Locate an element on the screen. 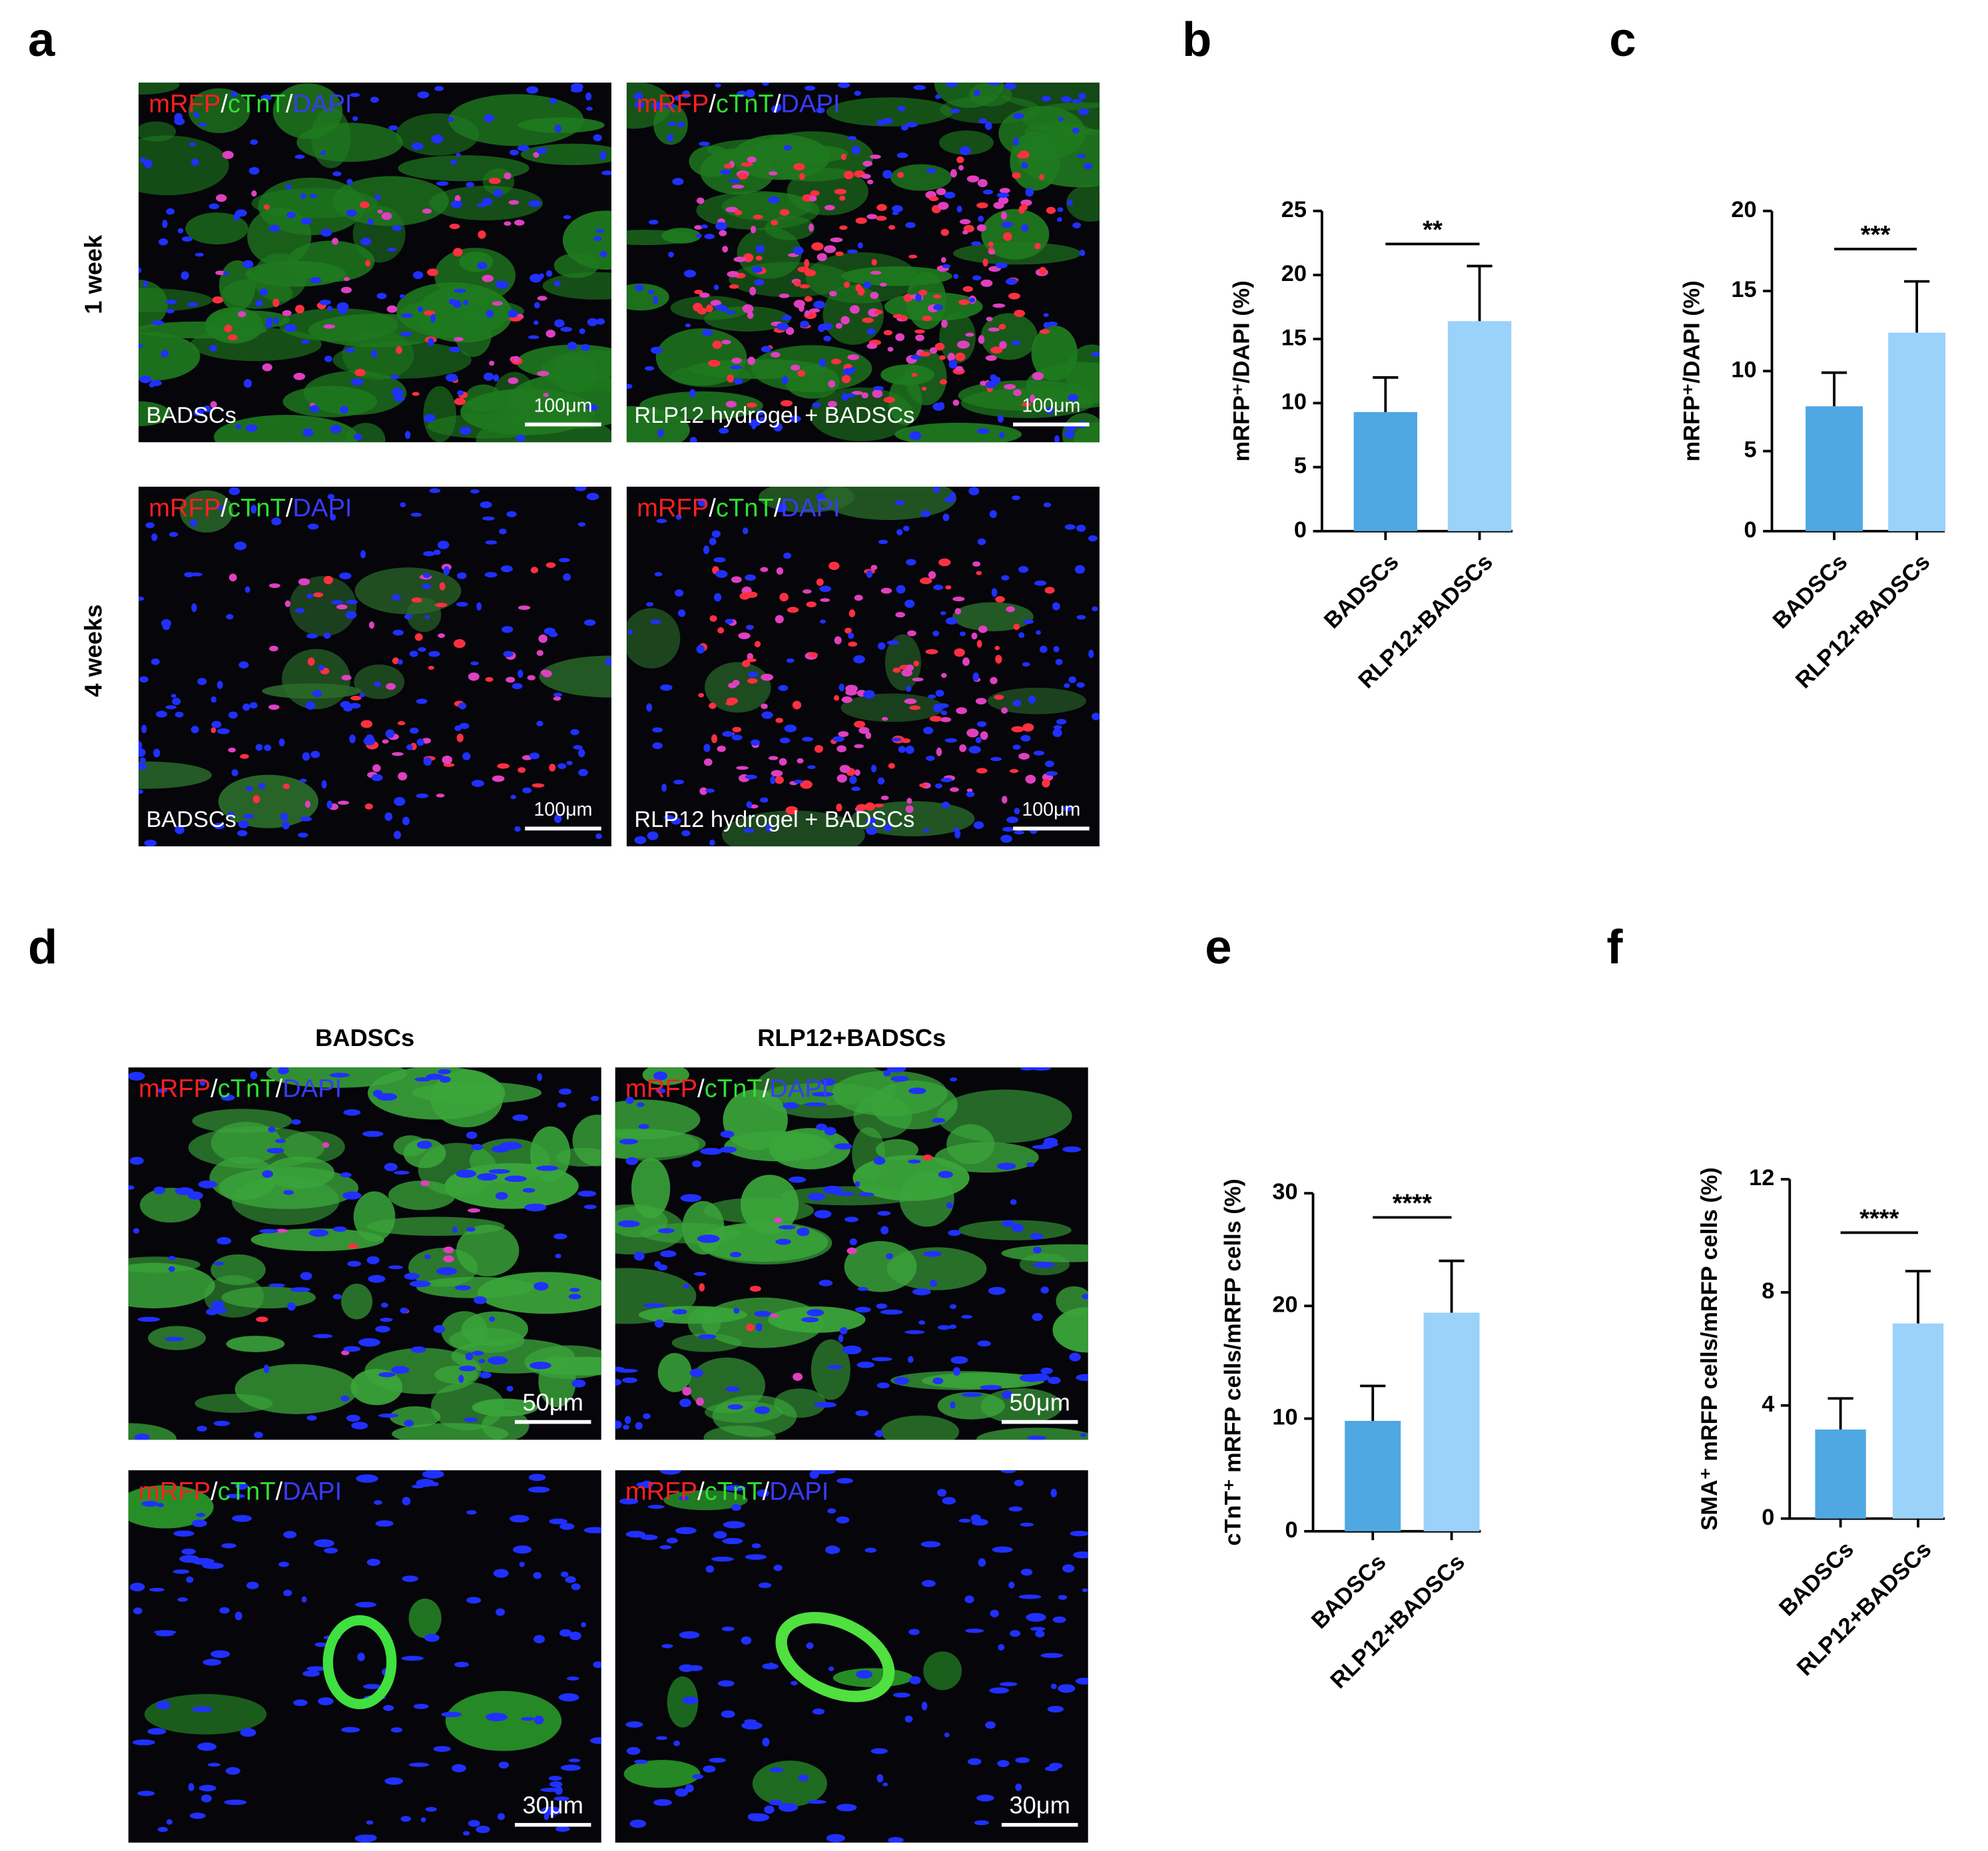 The image size is (1988, 1851). panel-letter: c is located at coordinates (1622, 40).